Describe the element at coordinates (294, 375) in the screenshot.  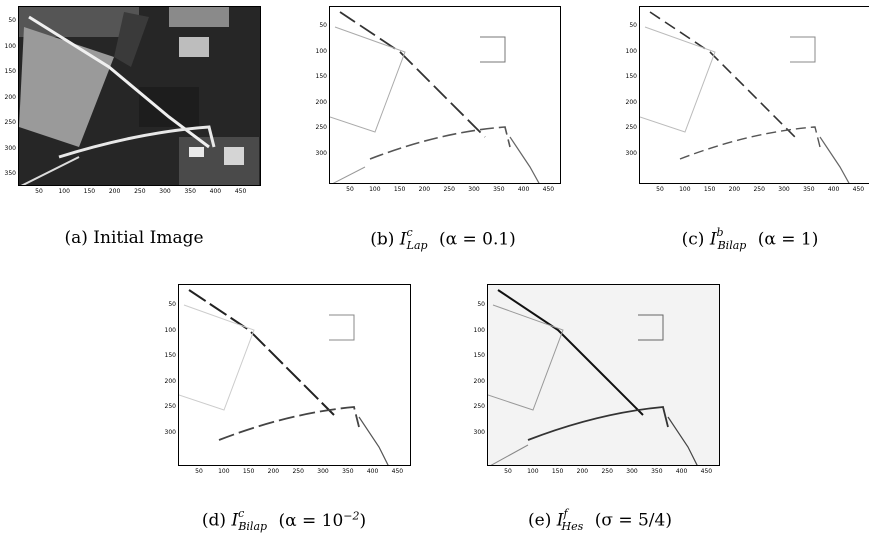
I see `image-frame-d` at that location.